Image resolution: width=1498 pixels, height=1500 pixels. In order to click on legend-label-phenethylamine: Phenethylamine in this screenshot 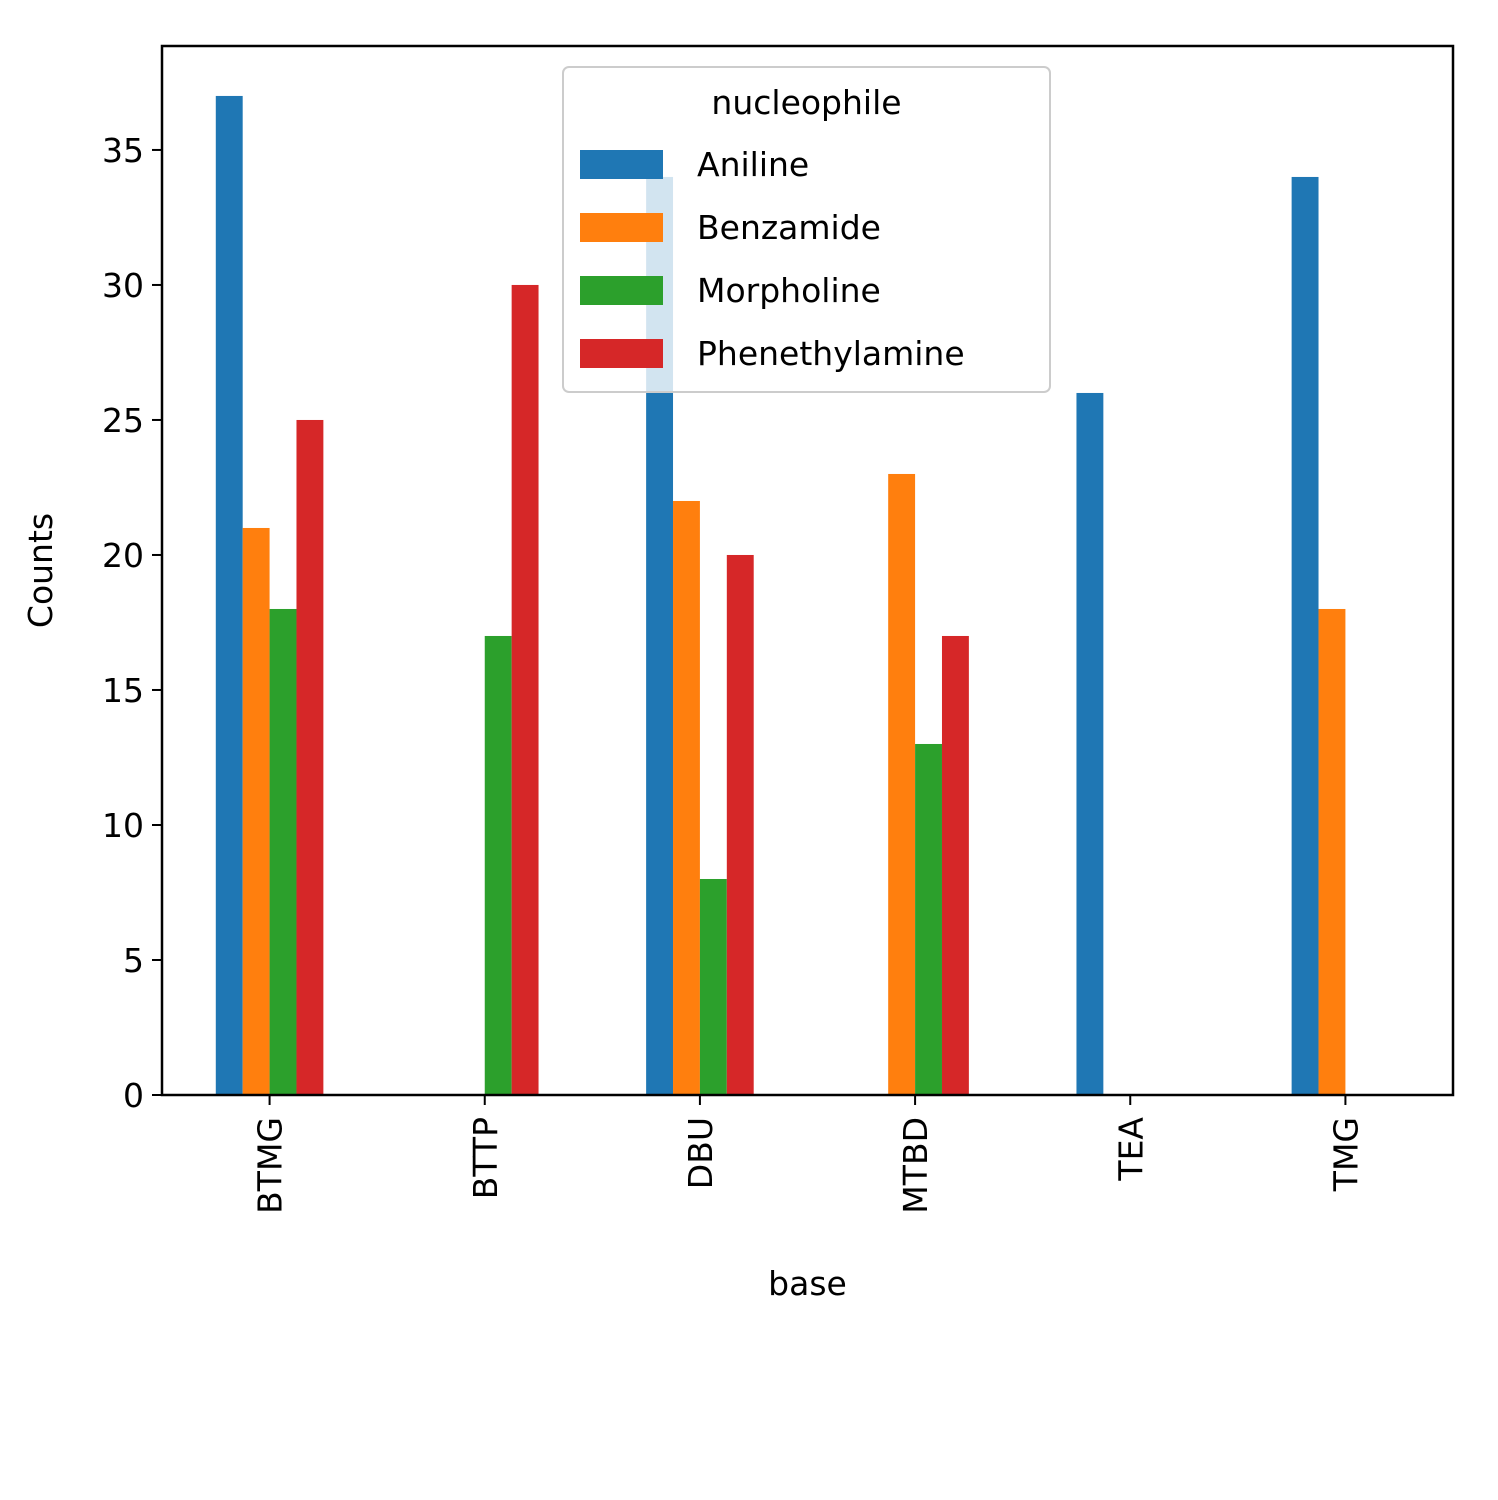, I will do `click(831, 353)`.